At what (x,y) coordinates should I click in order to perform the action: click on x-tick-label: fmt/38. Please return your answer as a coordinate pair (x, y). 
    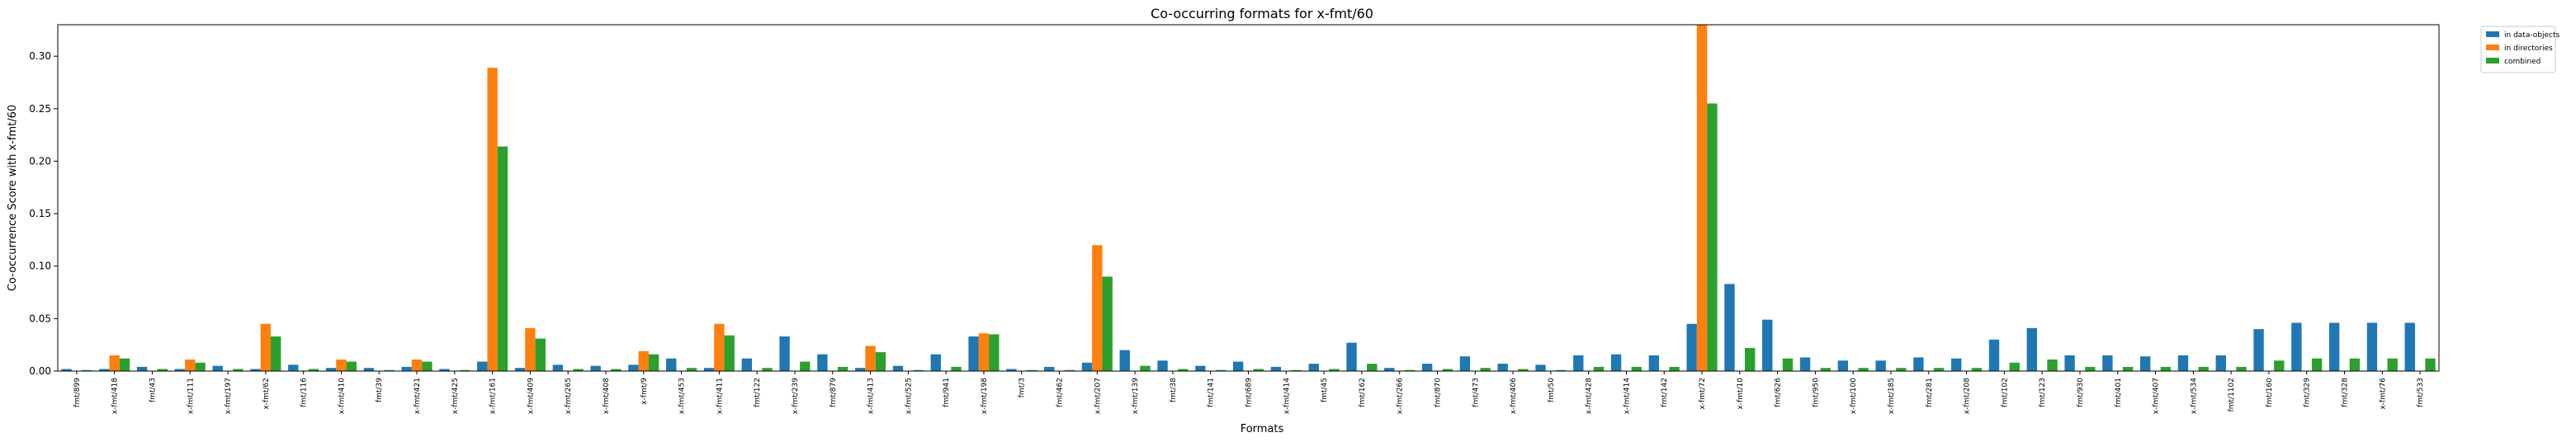
    Looking at the image, I should click on (1174, 390).